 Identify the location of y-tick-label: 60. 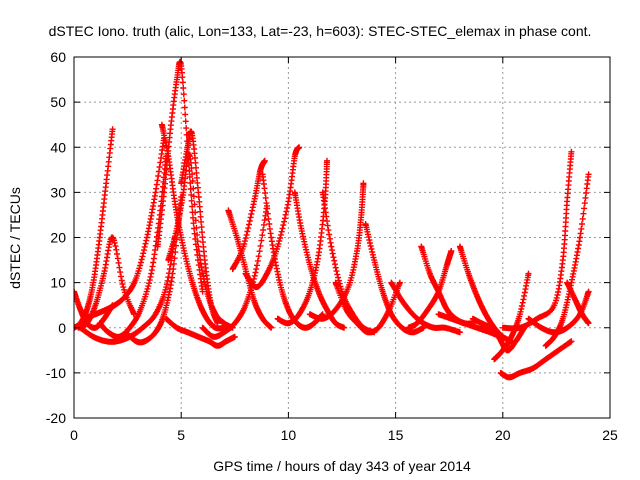
(58, 57).